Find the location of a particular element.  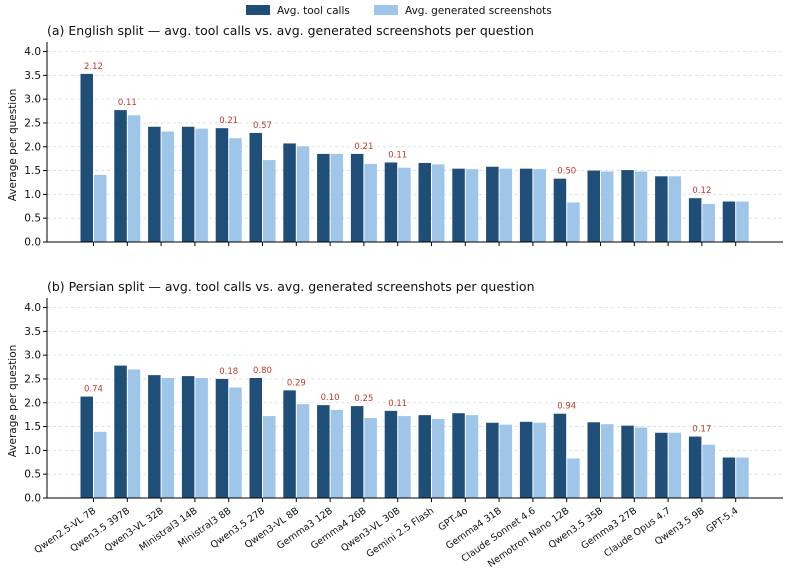

difference-label-nemotron-nano-12b: 0.94 is located at coordinates (566, 407).